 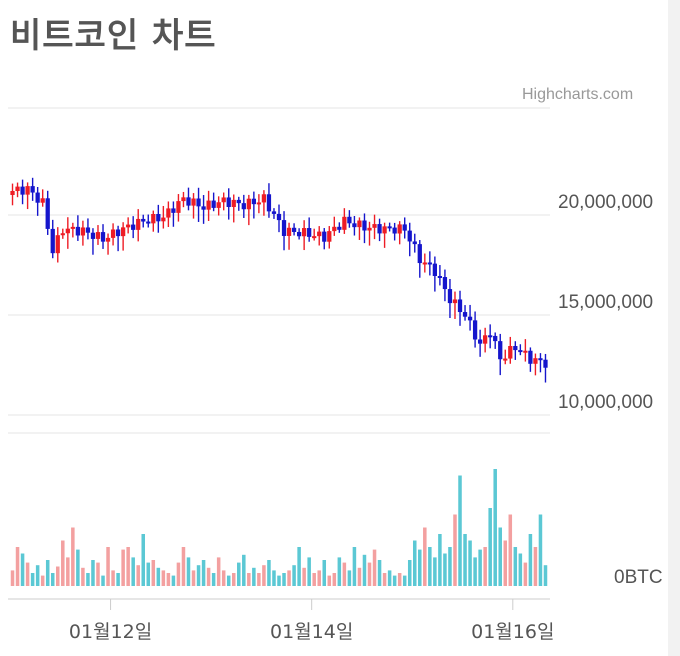 What do you see at coordinates (674, 328) in the screenshot?
I see `right-edge-strip` at bounding box center [674, 328].